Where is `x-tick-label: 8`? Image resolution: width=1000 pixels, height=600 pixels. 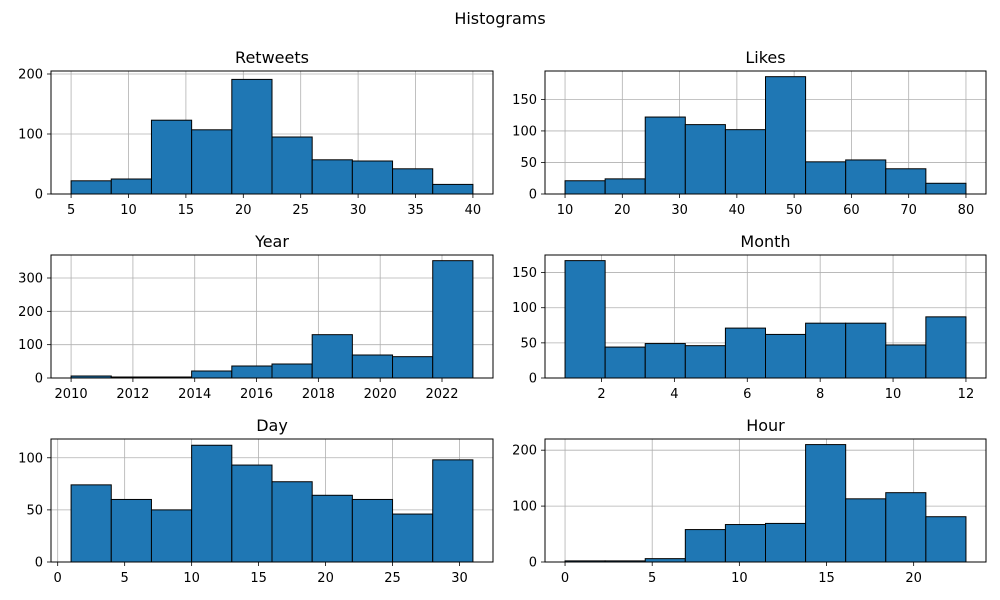
x-tick-label: 8 is located at coordinates (820, 394).